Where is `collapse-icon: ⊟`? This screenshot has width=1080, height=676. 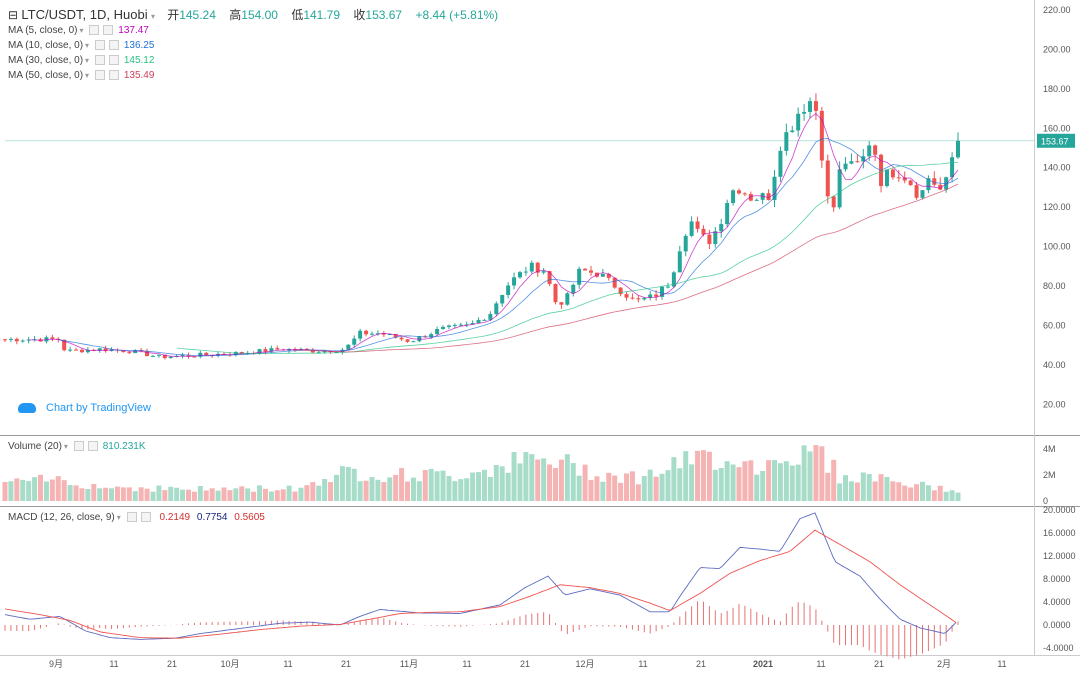
collapse-icon: ⊟ is located at coordinates (13, 15).